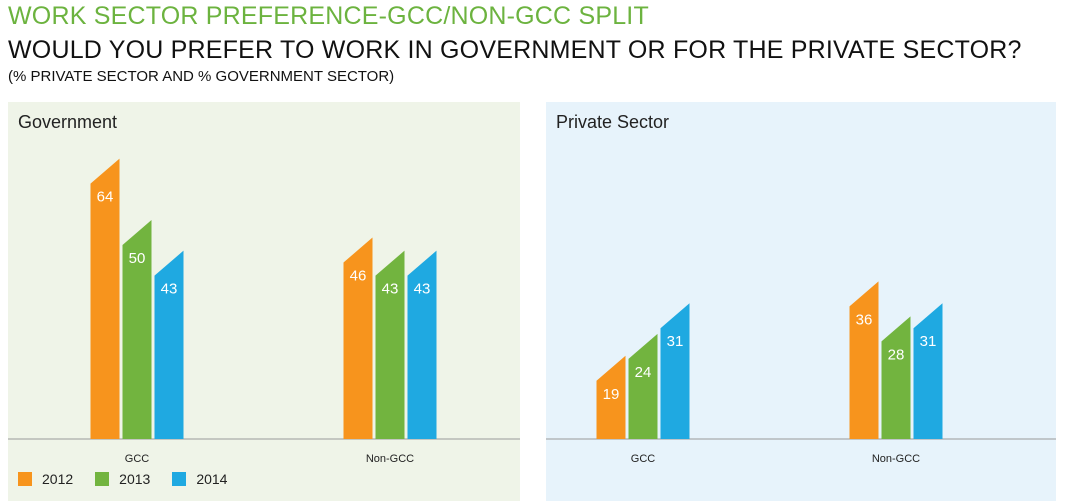 This screenshot has height=501, width=1070. I want to click on government-data-label-gcc-2014: 43, so click(169, 289).